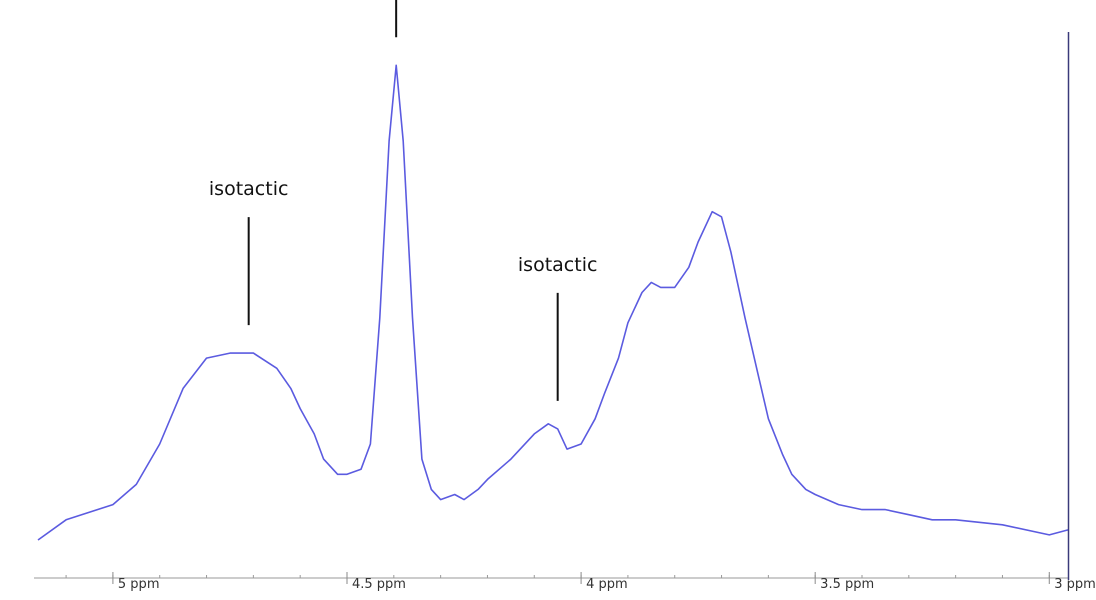 This screenshot has height=600, width=1096. I want to click on tick-label: 5 ppm, so click(139, 584).